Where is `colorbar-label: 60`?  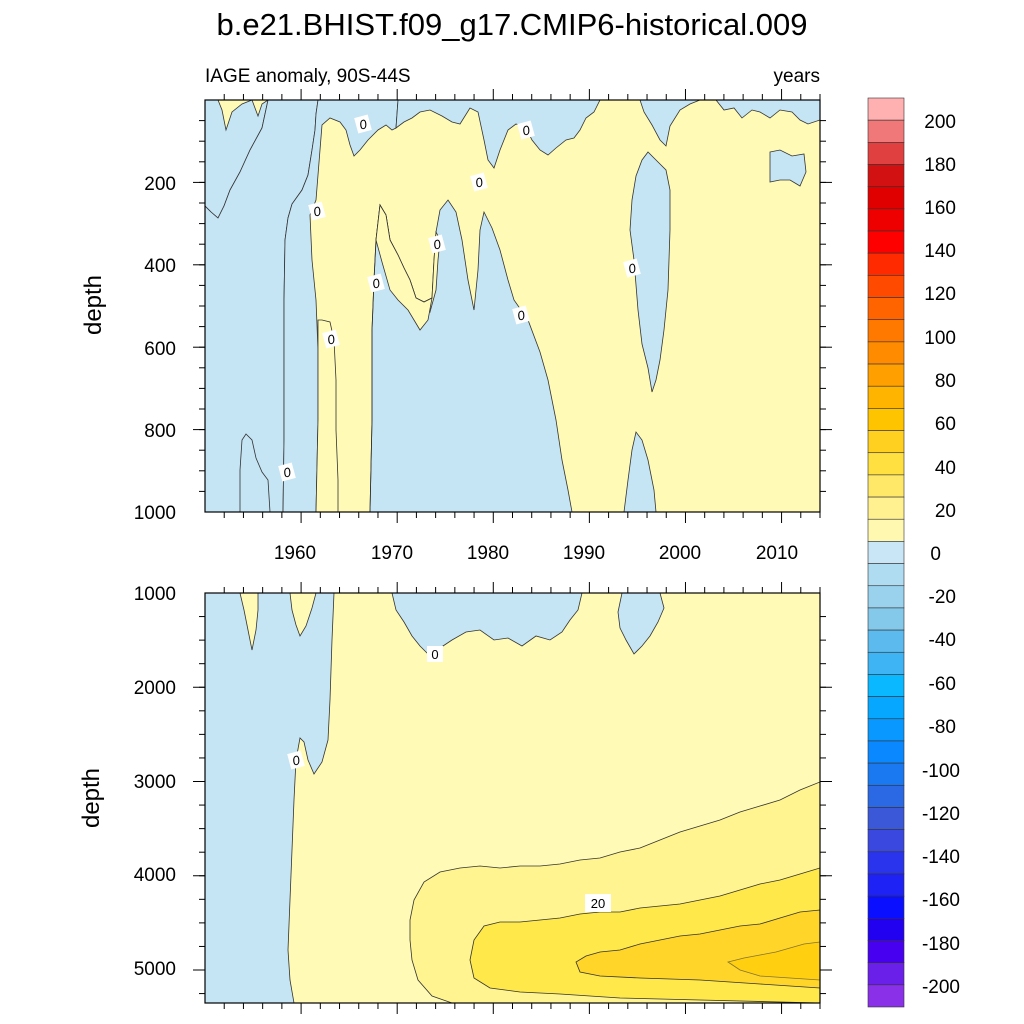 colorbar-label: 60 is located at coordinates (945, 424).